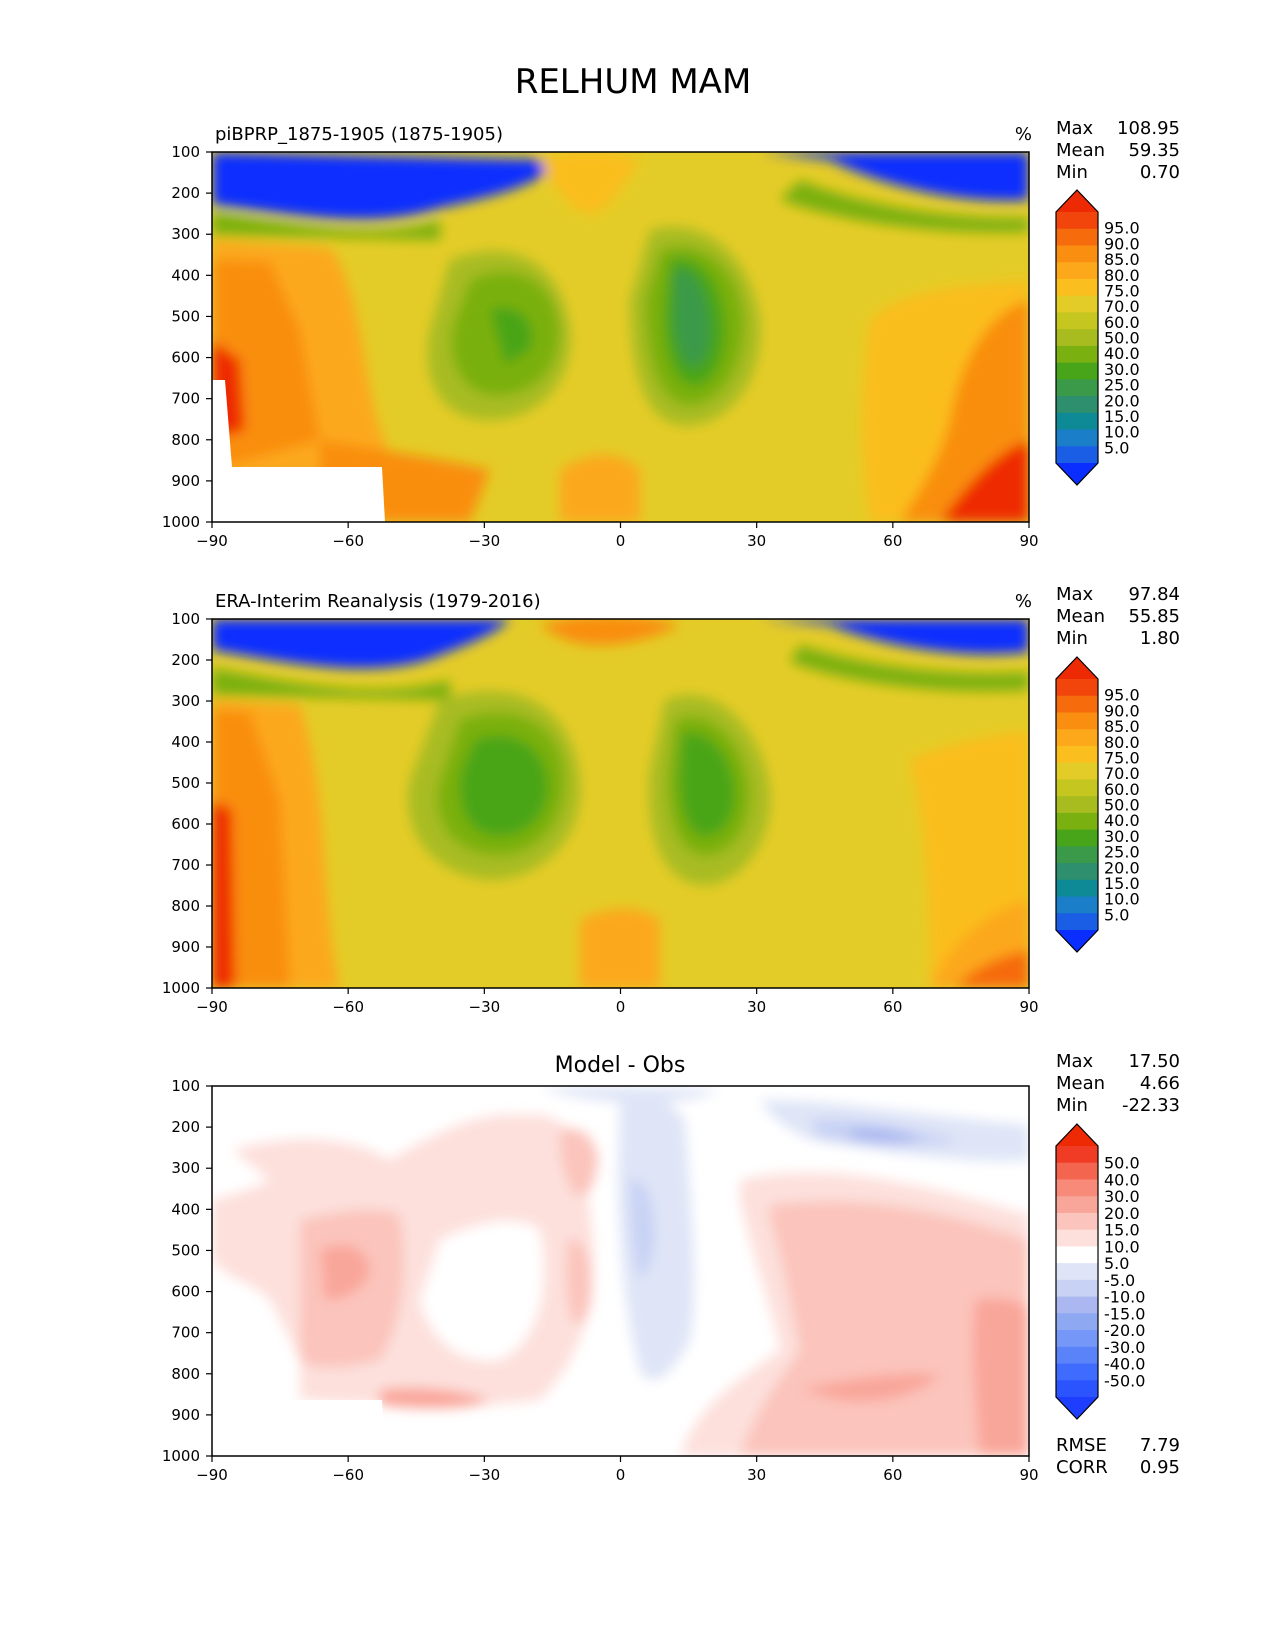  Describe the element at coordinates (1122, 726) in the screenshot. I see `colorbar-label: 85.0` at that location.